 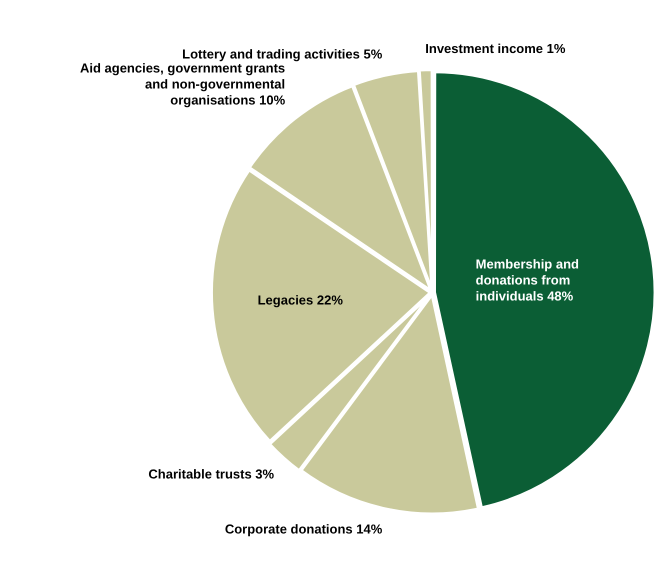 I want to click on slice-label: Corporate donations 14%, so click(x=303, y=529).